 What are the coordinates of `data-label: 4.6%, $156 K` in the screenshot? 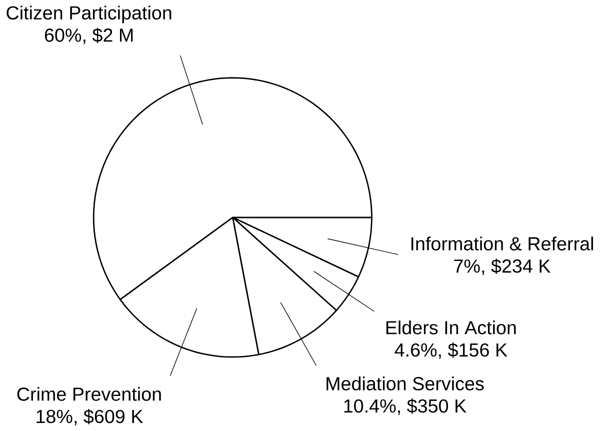 It's located at (451, 350).